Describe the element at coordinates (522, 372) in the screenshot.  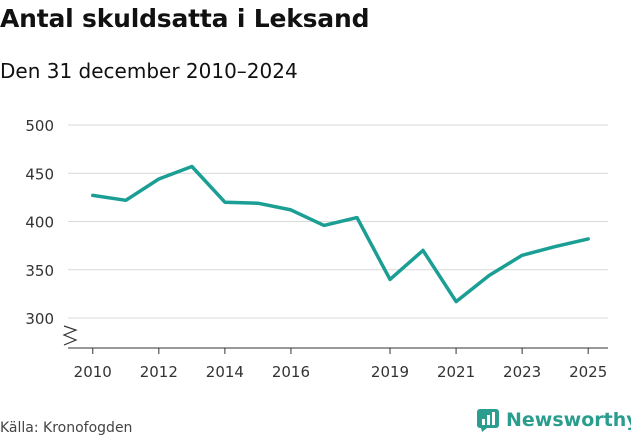
I see `x-tick-label-2023: 2023` at that location.